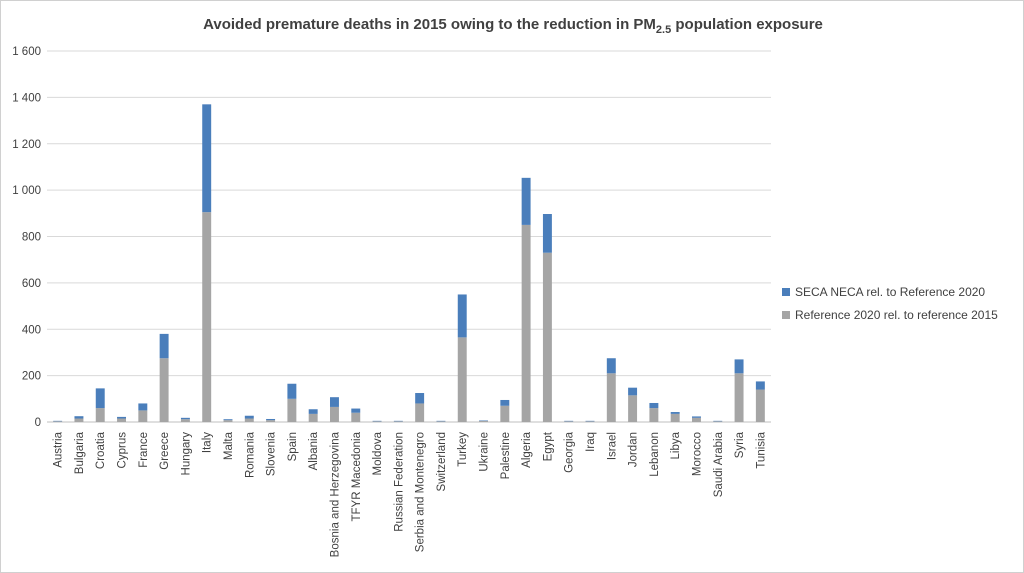 This screenshot has width=1024, height=573. Describe the element at coordinates (31, 238) in the screenshot. I see `y-tick-label: 800` at that location.